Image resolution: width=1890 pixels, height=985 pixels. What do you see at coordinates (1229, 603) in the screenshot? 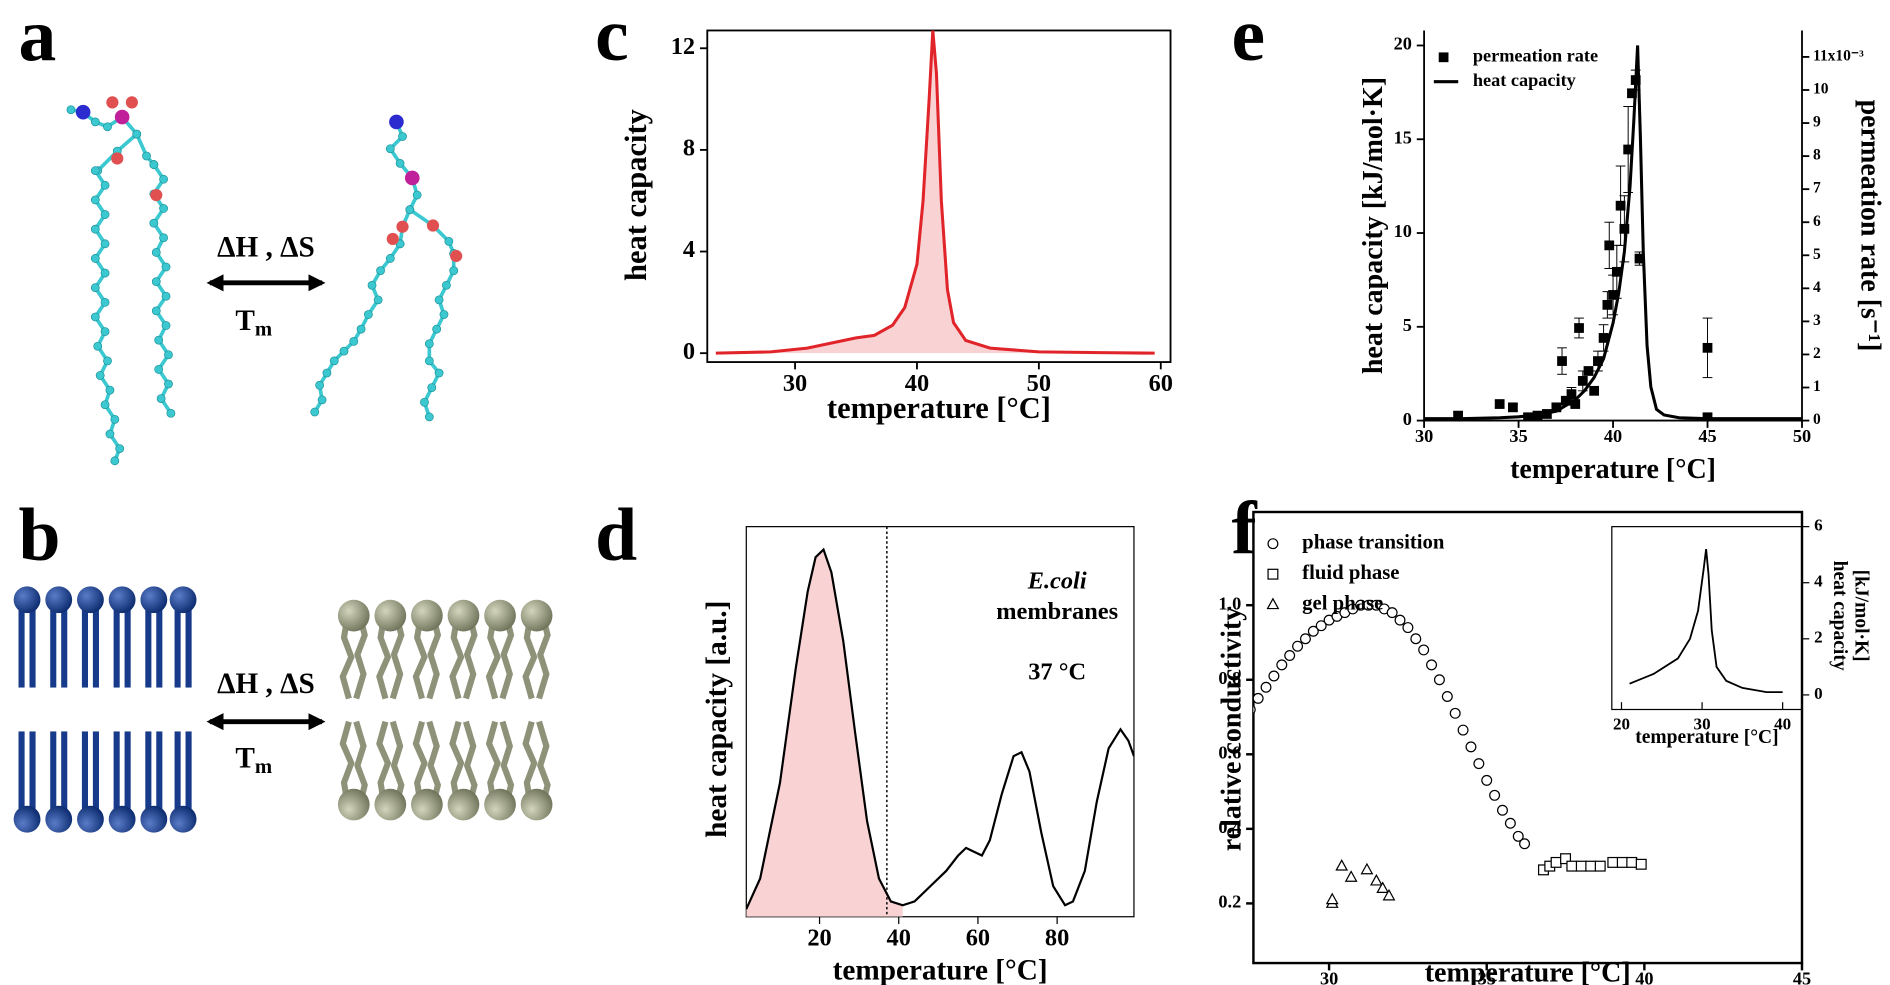
I see `y-tick-label: 1.0` at bounding box center [1229, 603].